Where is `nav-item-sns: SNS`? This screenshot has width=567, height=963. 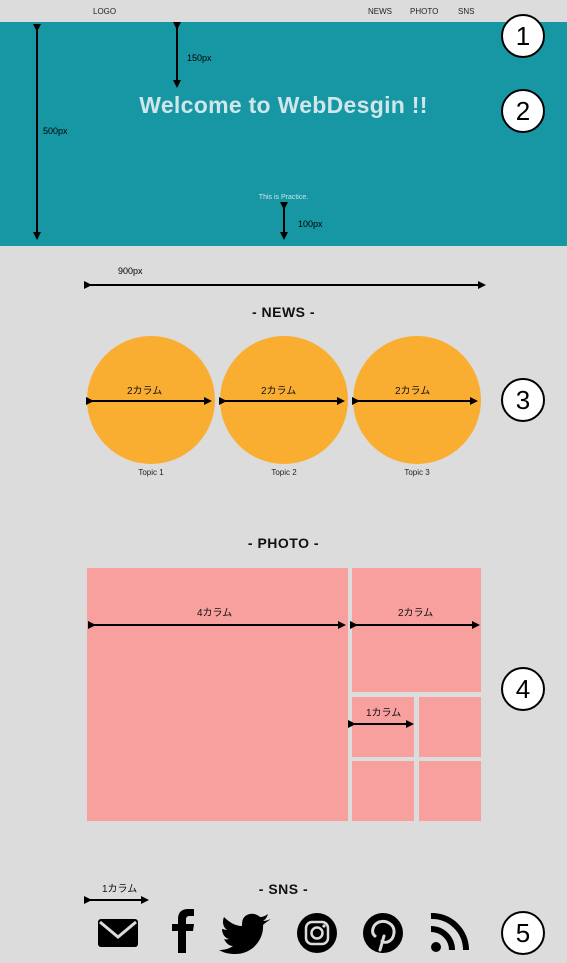
nav-item-sns: SNS is located at coordinates (466, 11).